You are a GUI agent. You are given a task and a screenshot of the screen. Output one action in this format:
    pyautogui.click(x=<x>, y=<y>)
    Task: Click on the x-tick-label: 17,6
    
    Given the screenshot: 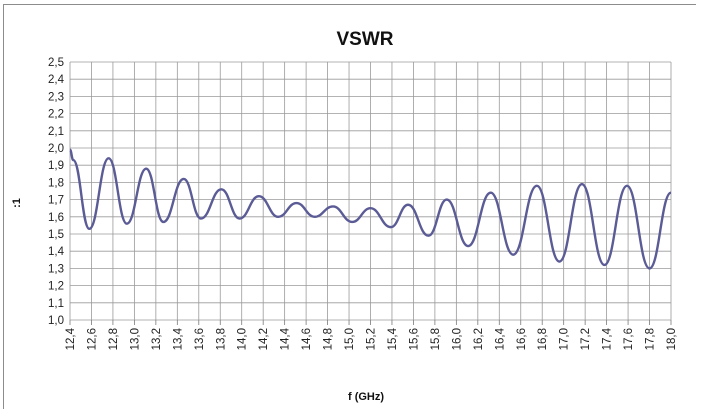 What is the action you would take?
    pyautogui.click(x=629, y=339)
    